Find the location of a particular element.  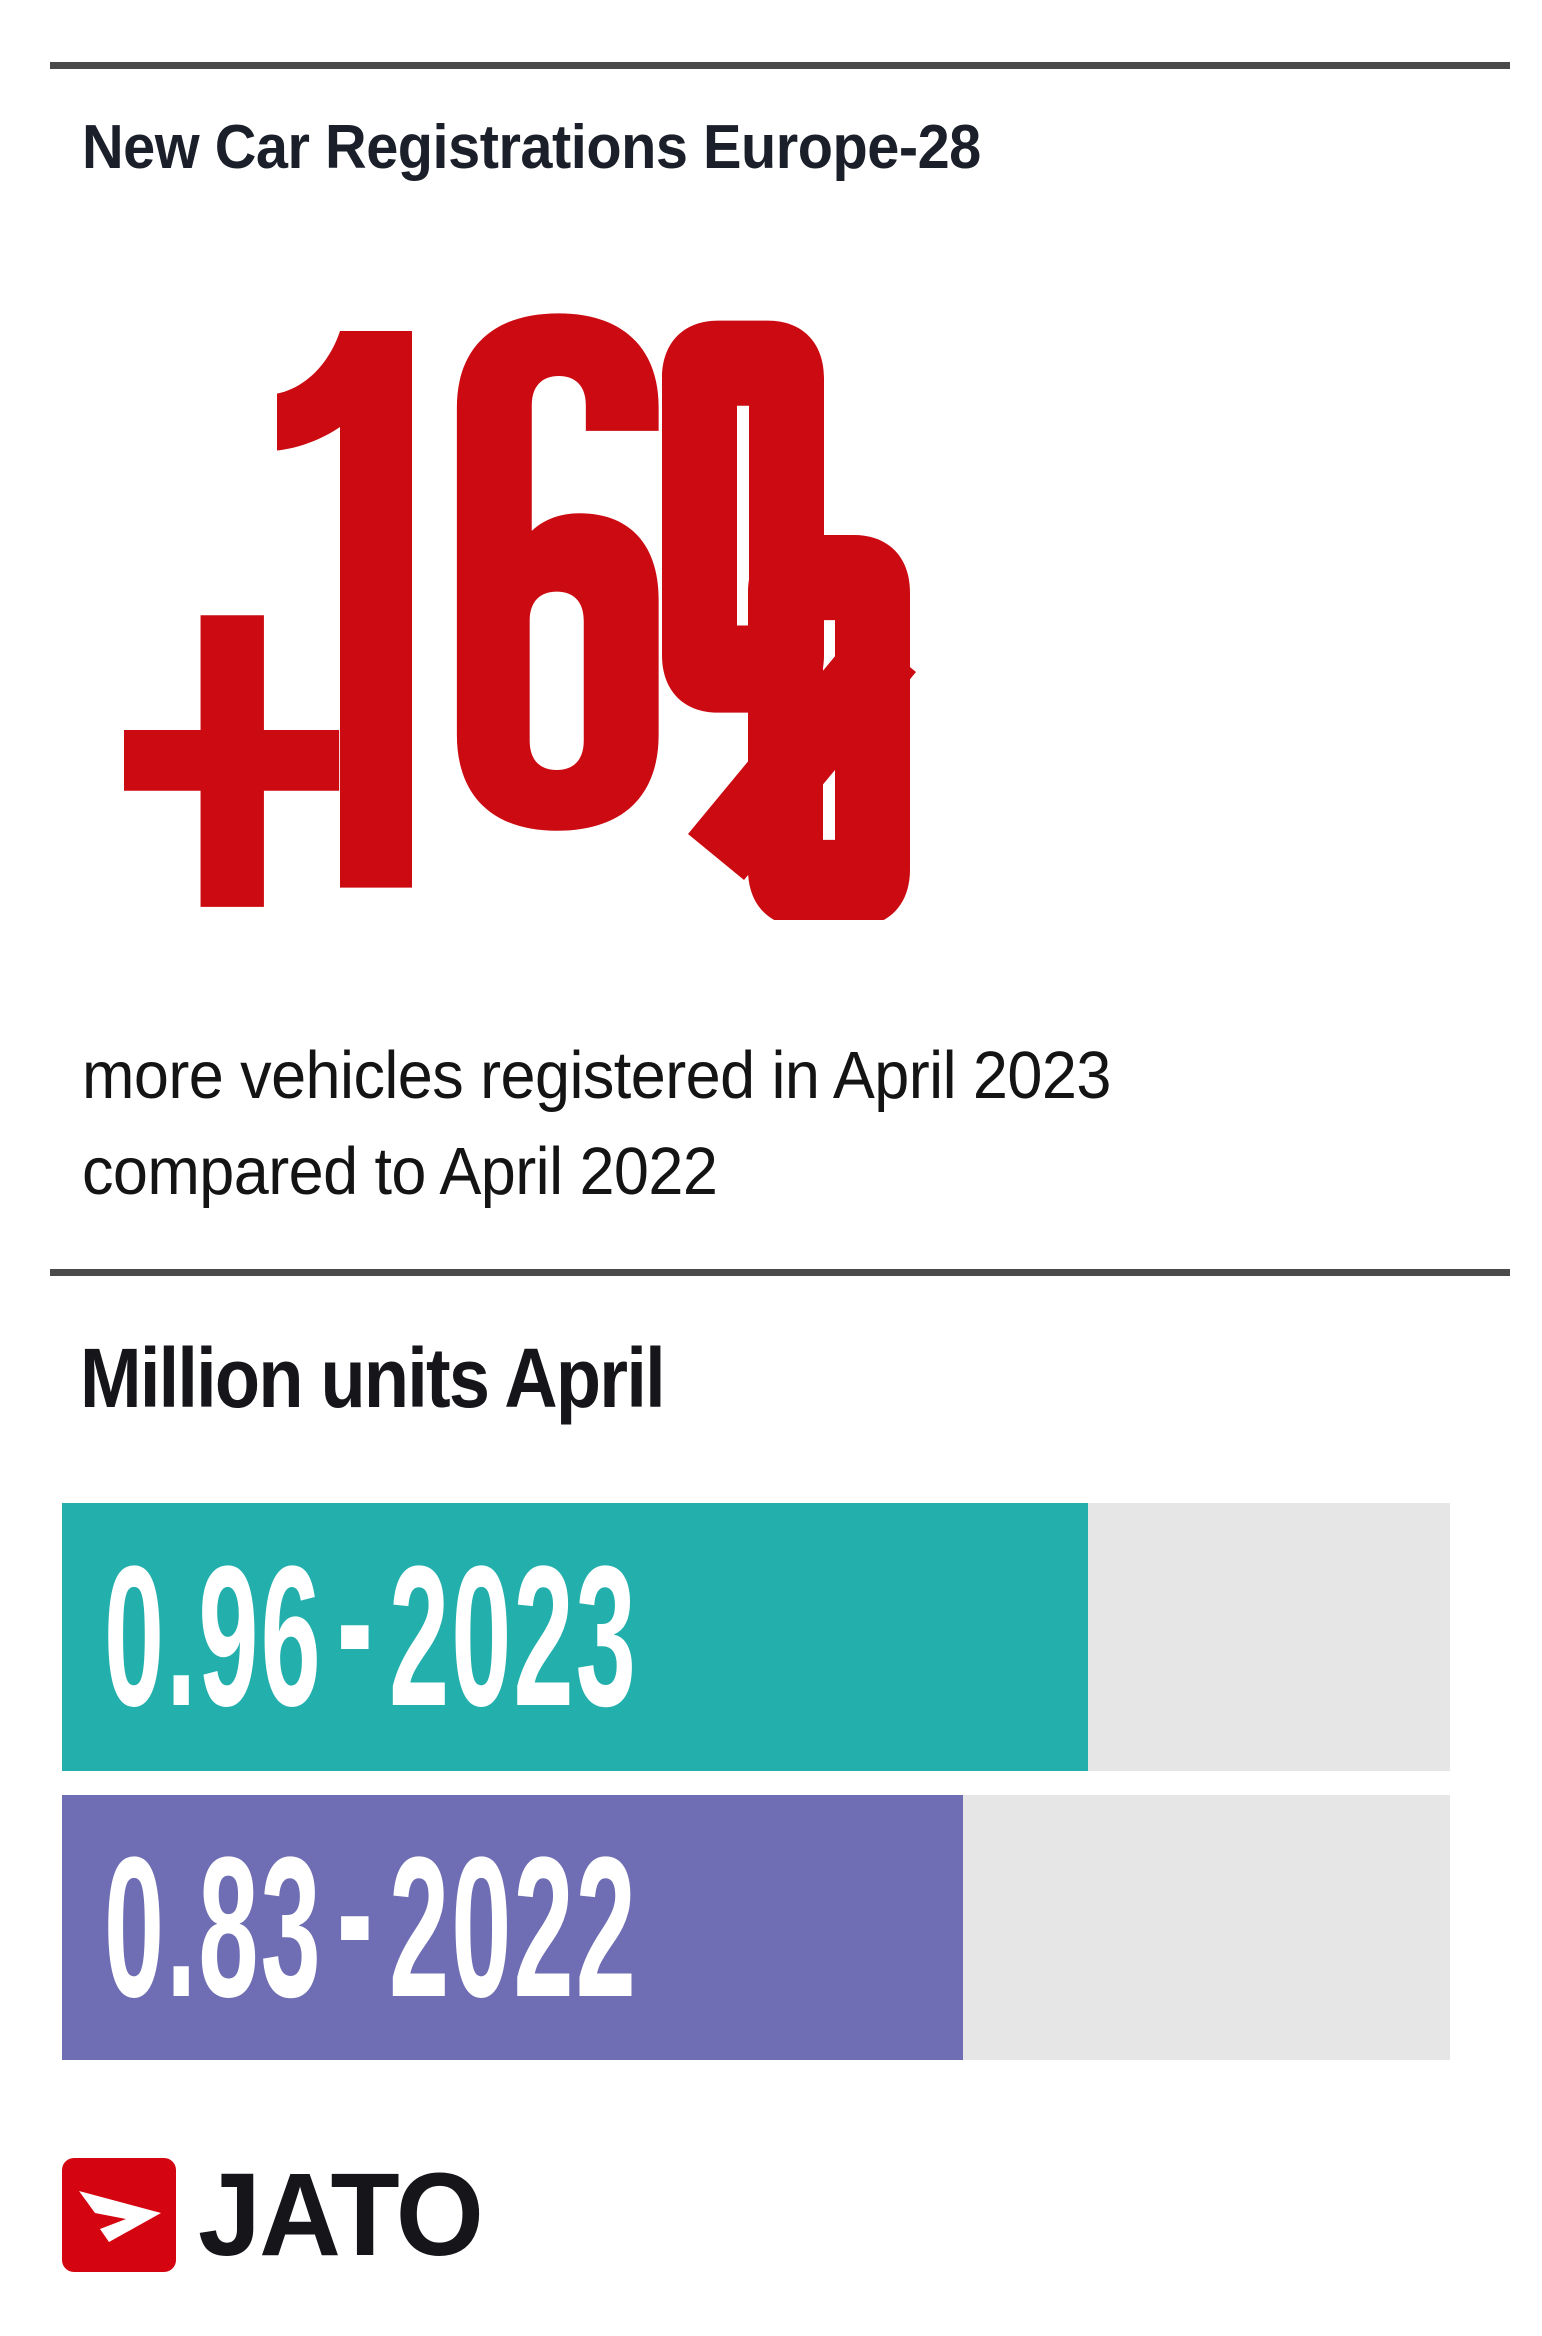

middle-divider-rule is located at coordinates (780, 1272).